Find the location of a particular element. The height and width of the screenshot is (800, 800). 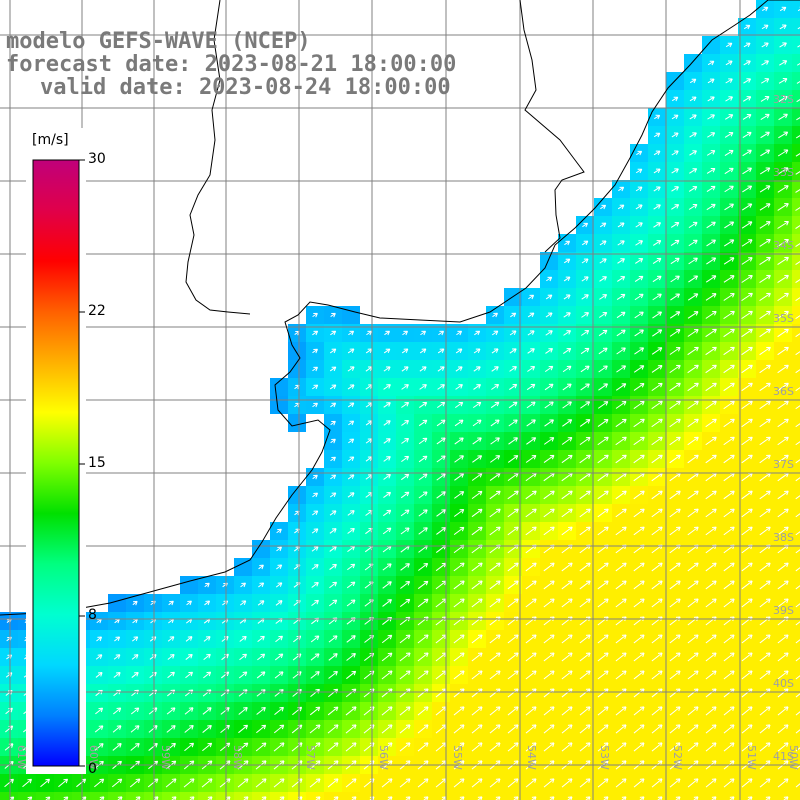

longitude-label: 61W is located at coordinates (21, 757).